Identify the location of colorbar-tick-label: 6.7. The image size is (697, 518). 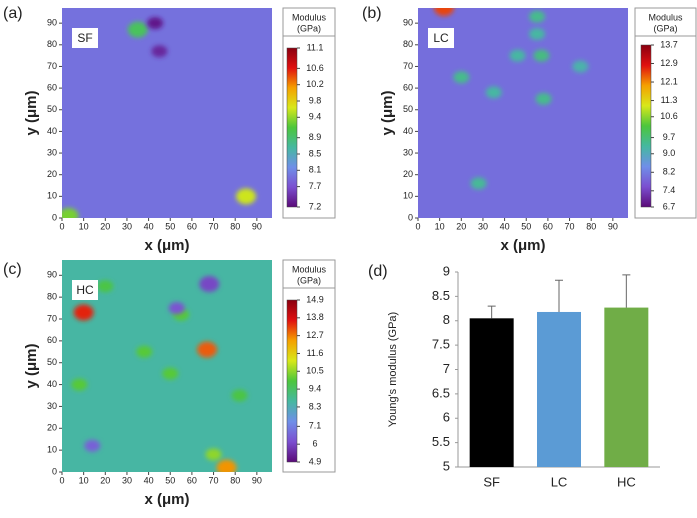
(669, 206).